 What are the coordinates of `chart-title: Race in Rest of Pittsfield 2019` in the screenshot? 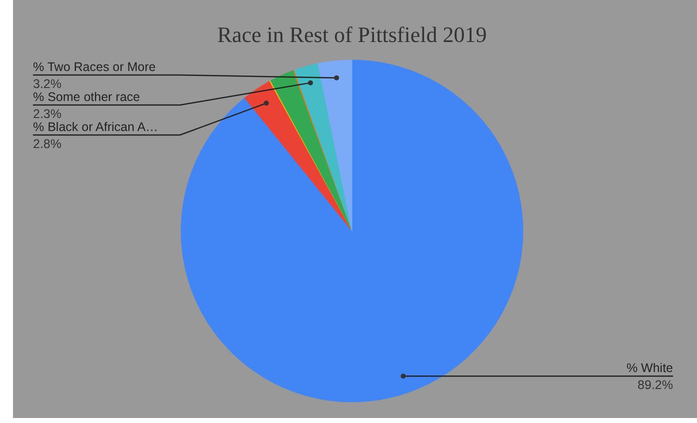 It's located at (352, 34).